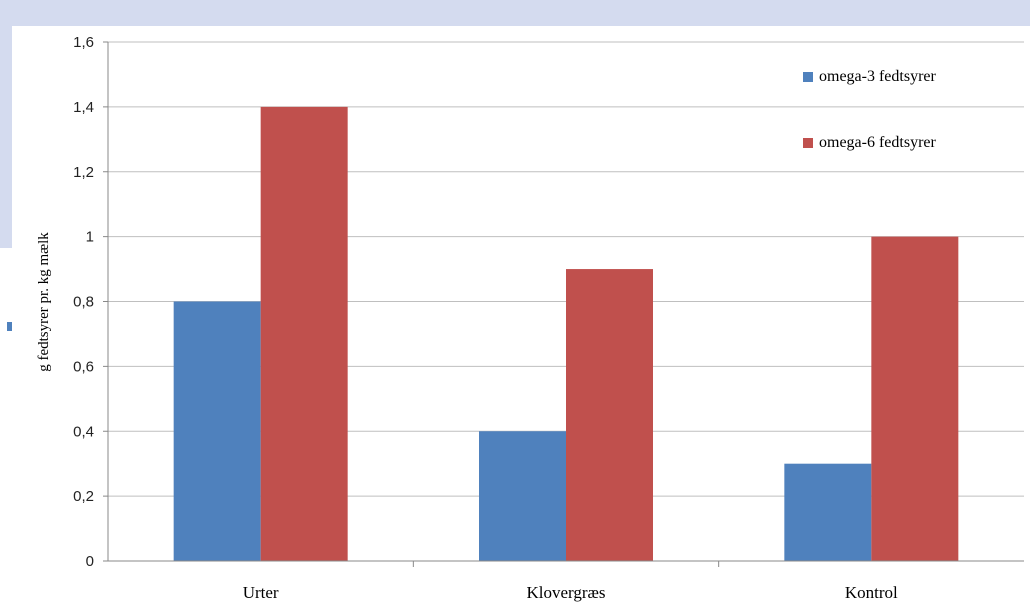 This screenshot has width=1030, height=611. Describe the element at coordinates (878, 76) in the screenshot. I see `legend-label: omega-3 fedtsyrer` at that location.